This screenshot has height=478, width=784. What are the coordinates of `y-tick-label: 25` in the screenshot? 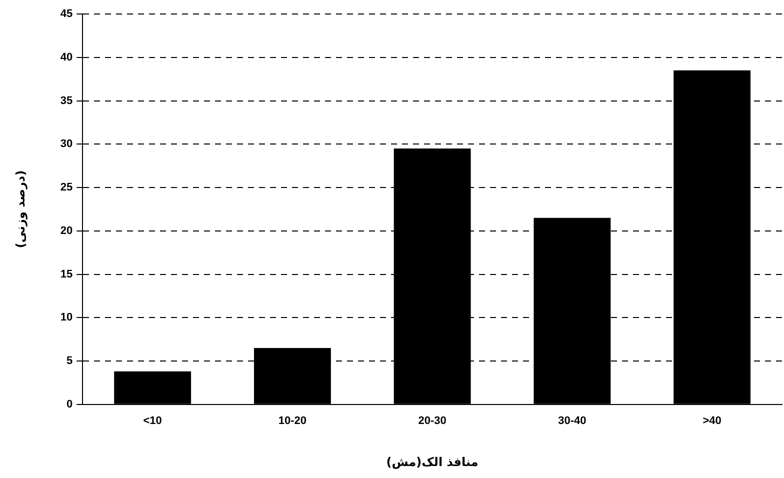 It's located at (66, 188).